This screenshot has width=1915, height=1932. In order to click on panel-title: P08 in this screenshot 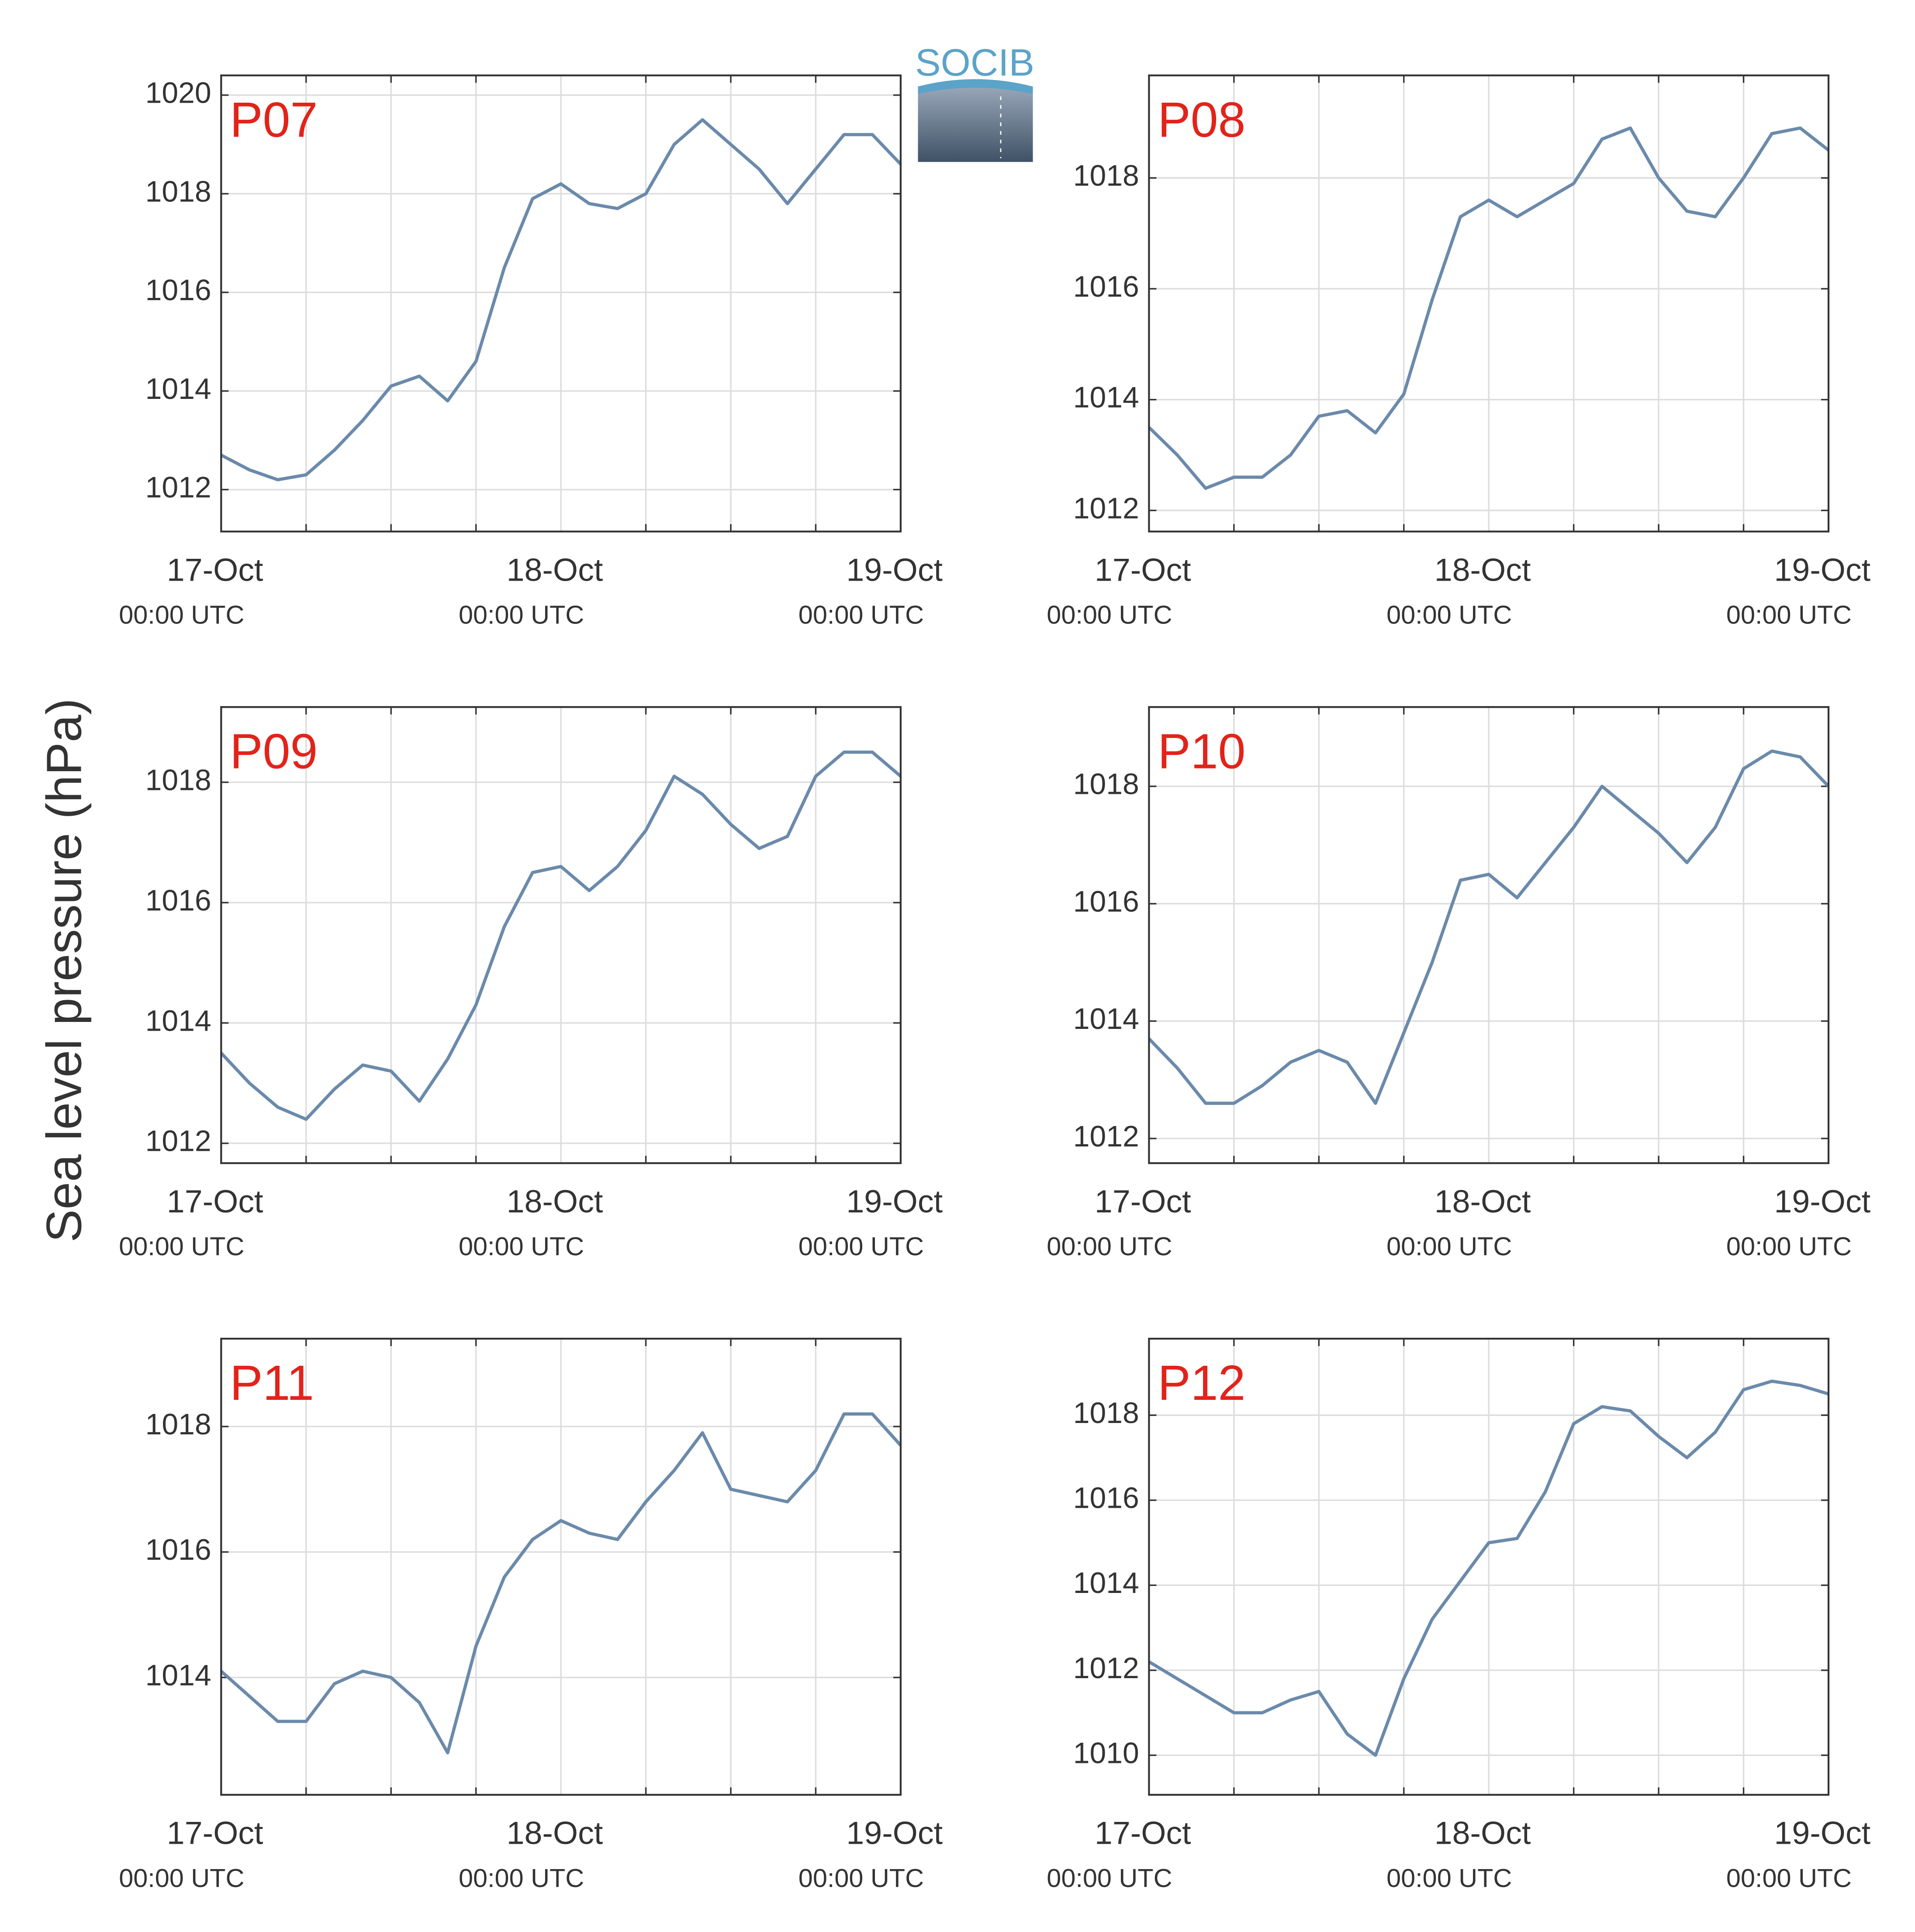, I will do `click(1201, 119)`.